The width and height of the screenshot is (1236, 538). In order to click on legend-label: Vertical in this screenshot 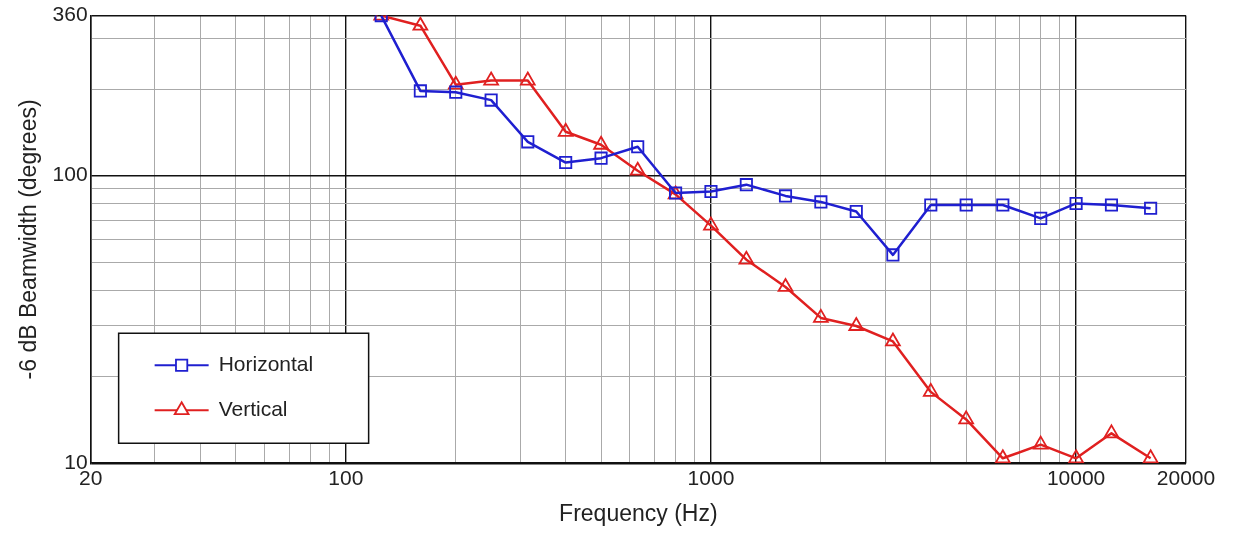, I will do `click(253, 408)`.